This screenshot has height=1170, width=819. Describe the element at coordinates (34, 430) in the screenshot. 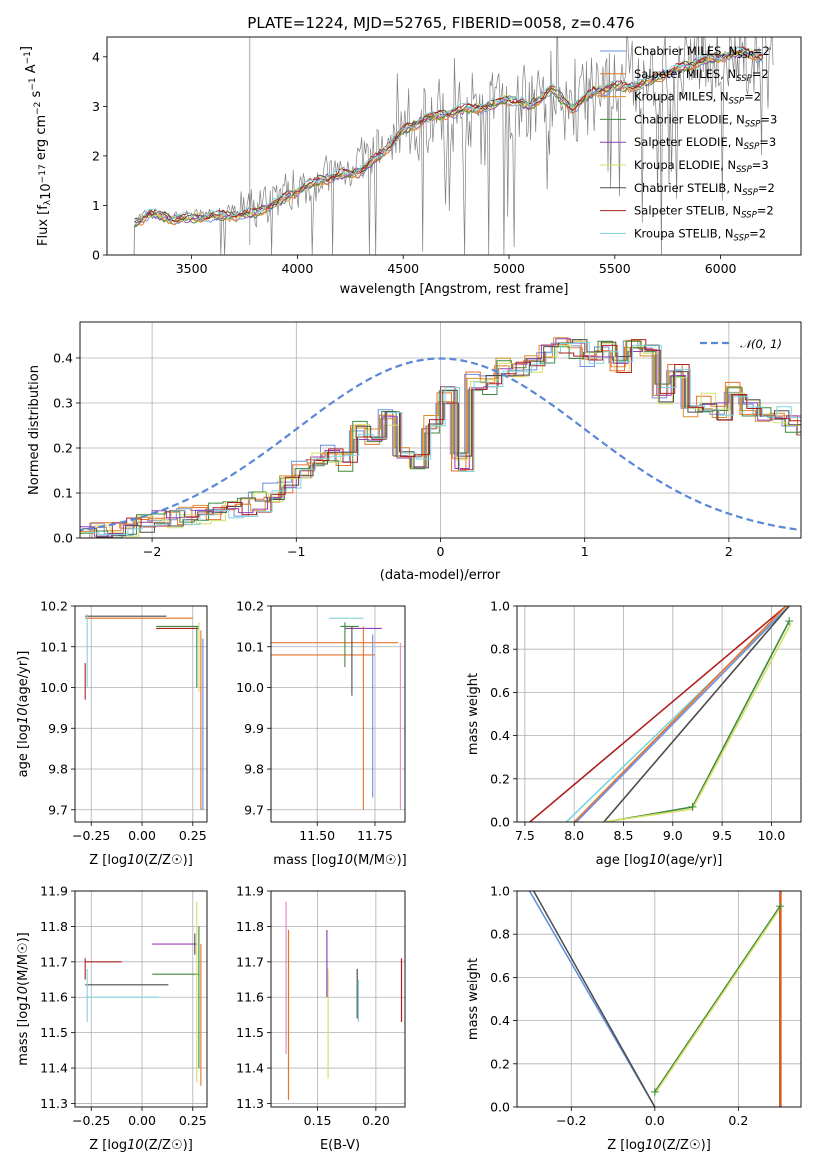

I see `y-axis-label: Normed distribution` at that location.